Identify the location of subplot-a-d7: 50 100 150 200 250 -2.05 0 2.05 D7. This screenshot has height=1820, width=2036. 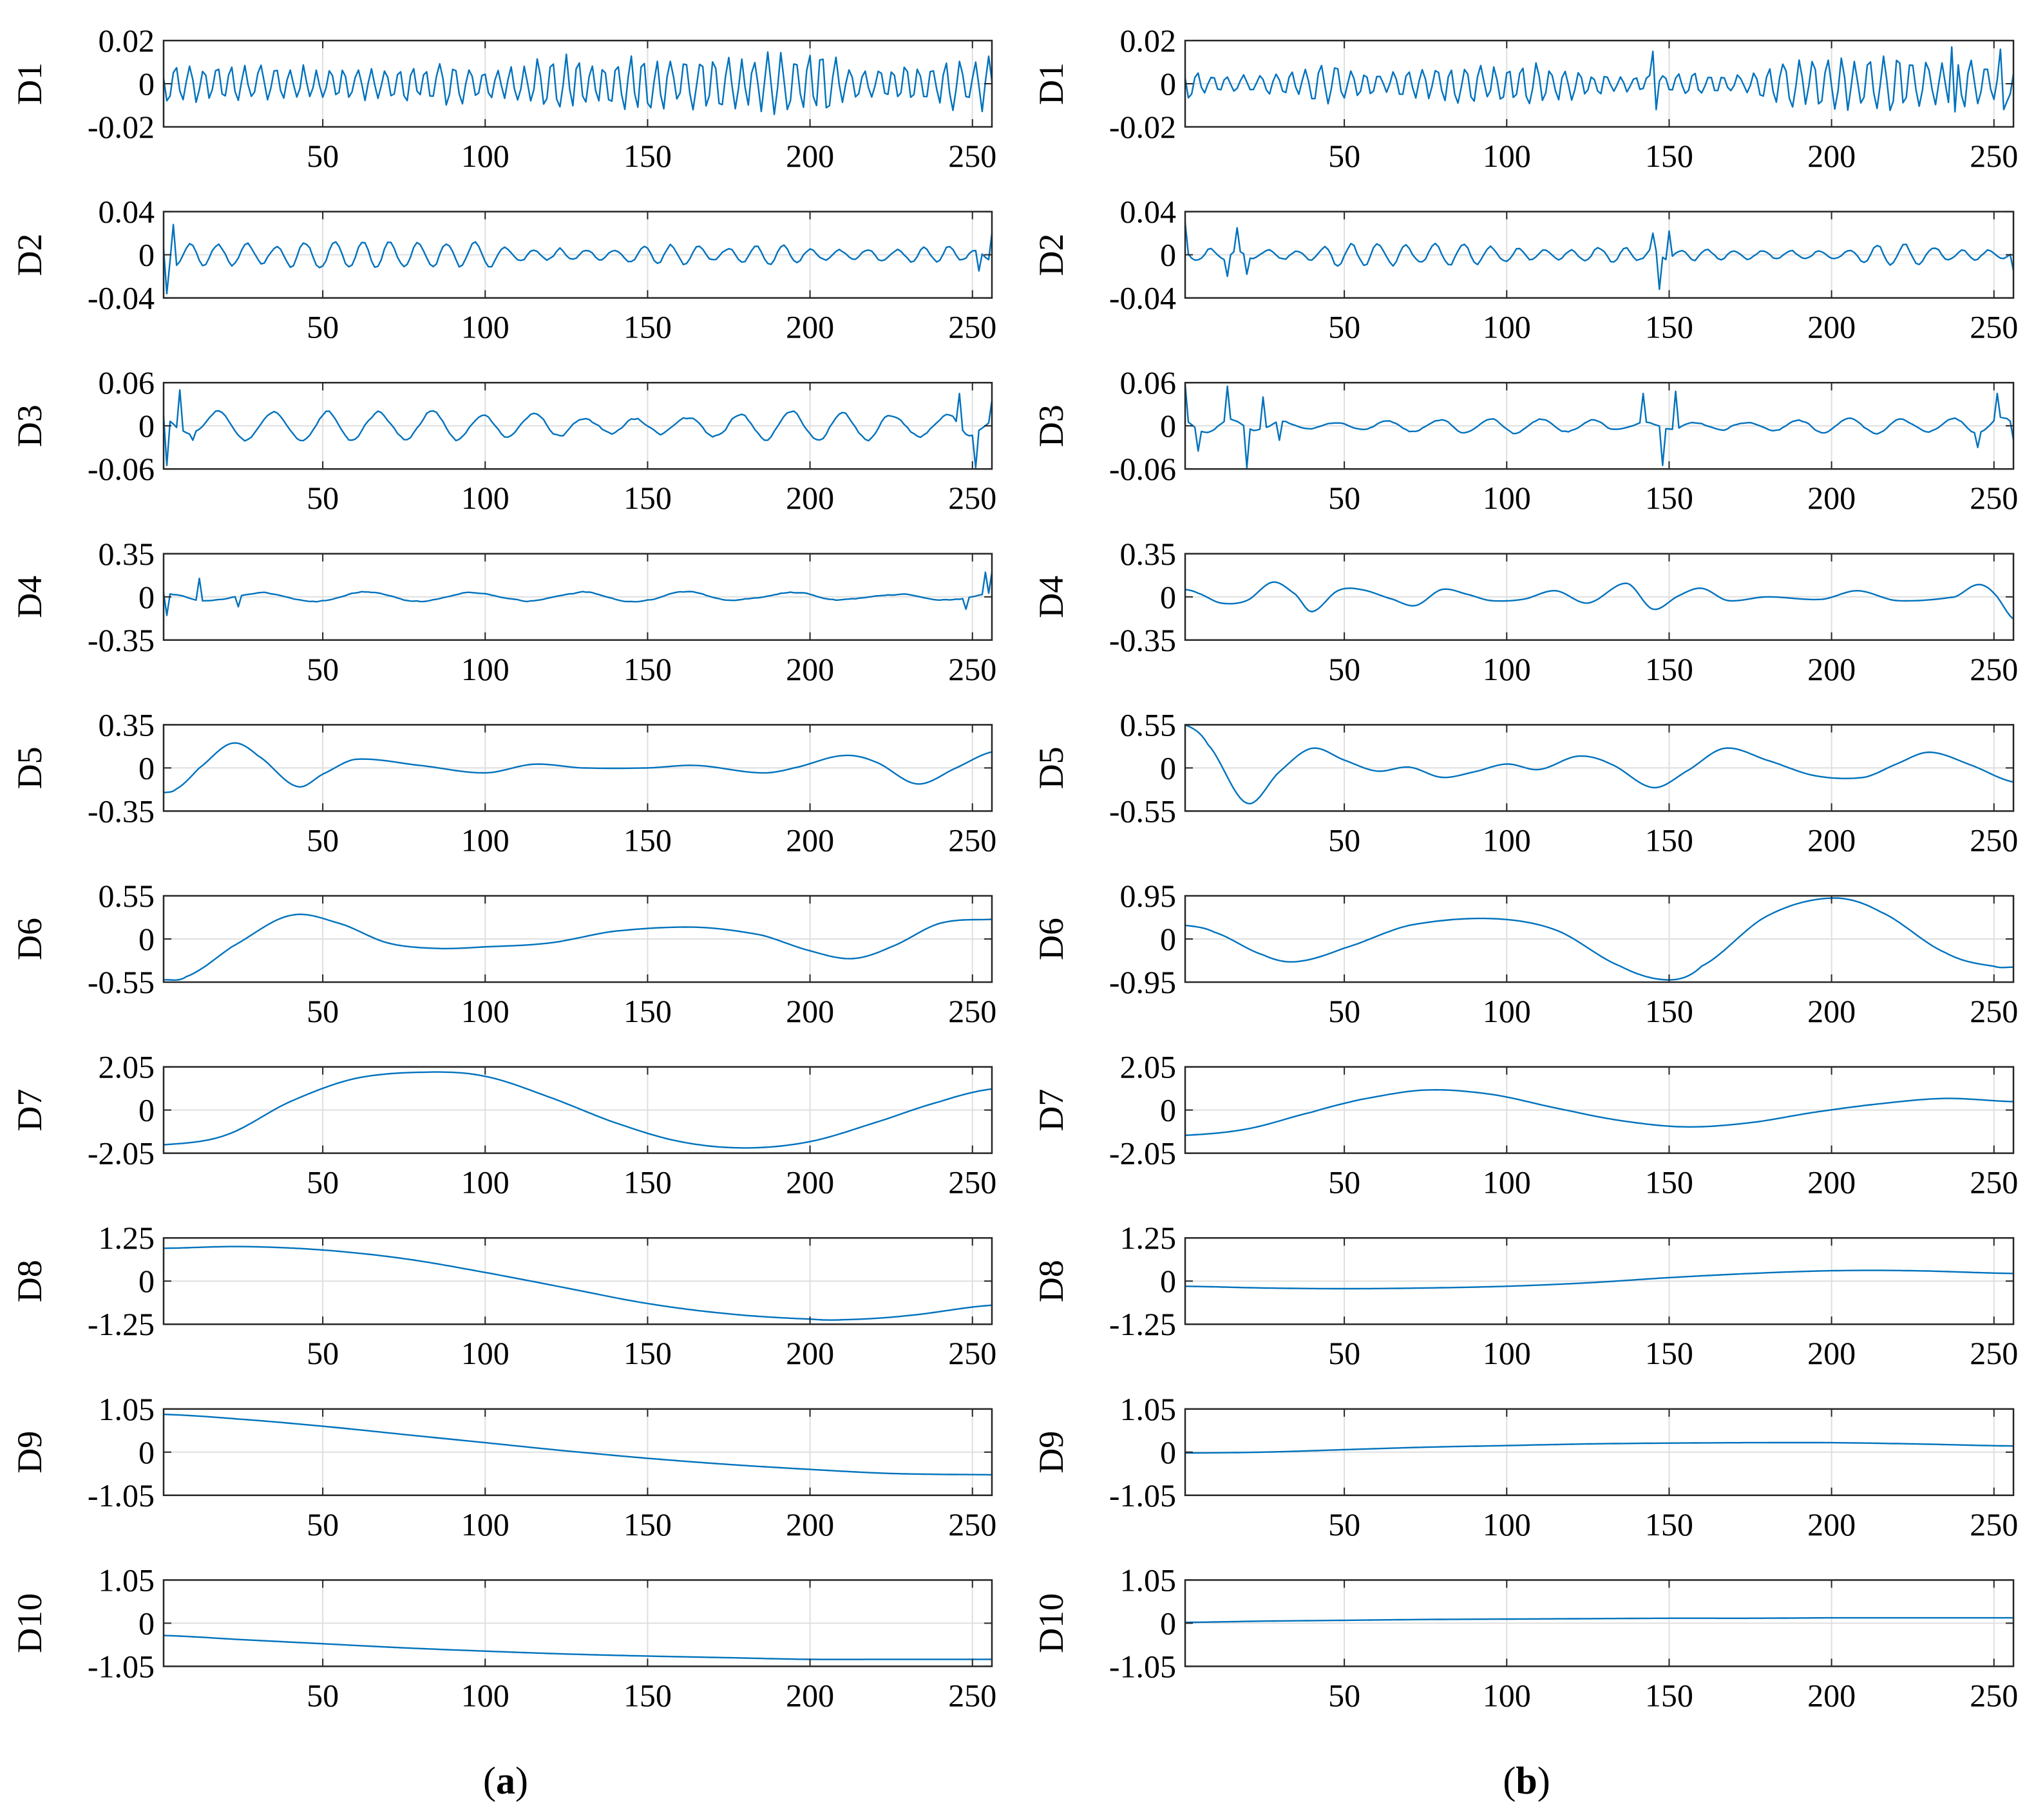
(503, 1124).